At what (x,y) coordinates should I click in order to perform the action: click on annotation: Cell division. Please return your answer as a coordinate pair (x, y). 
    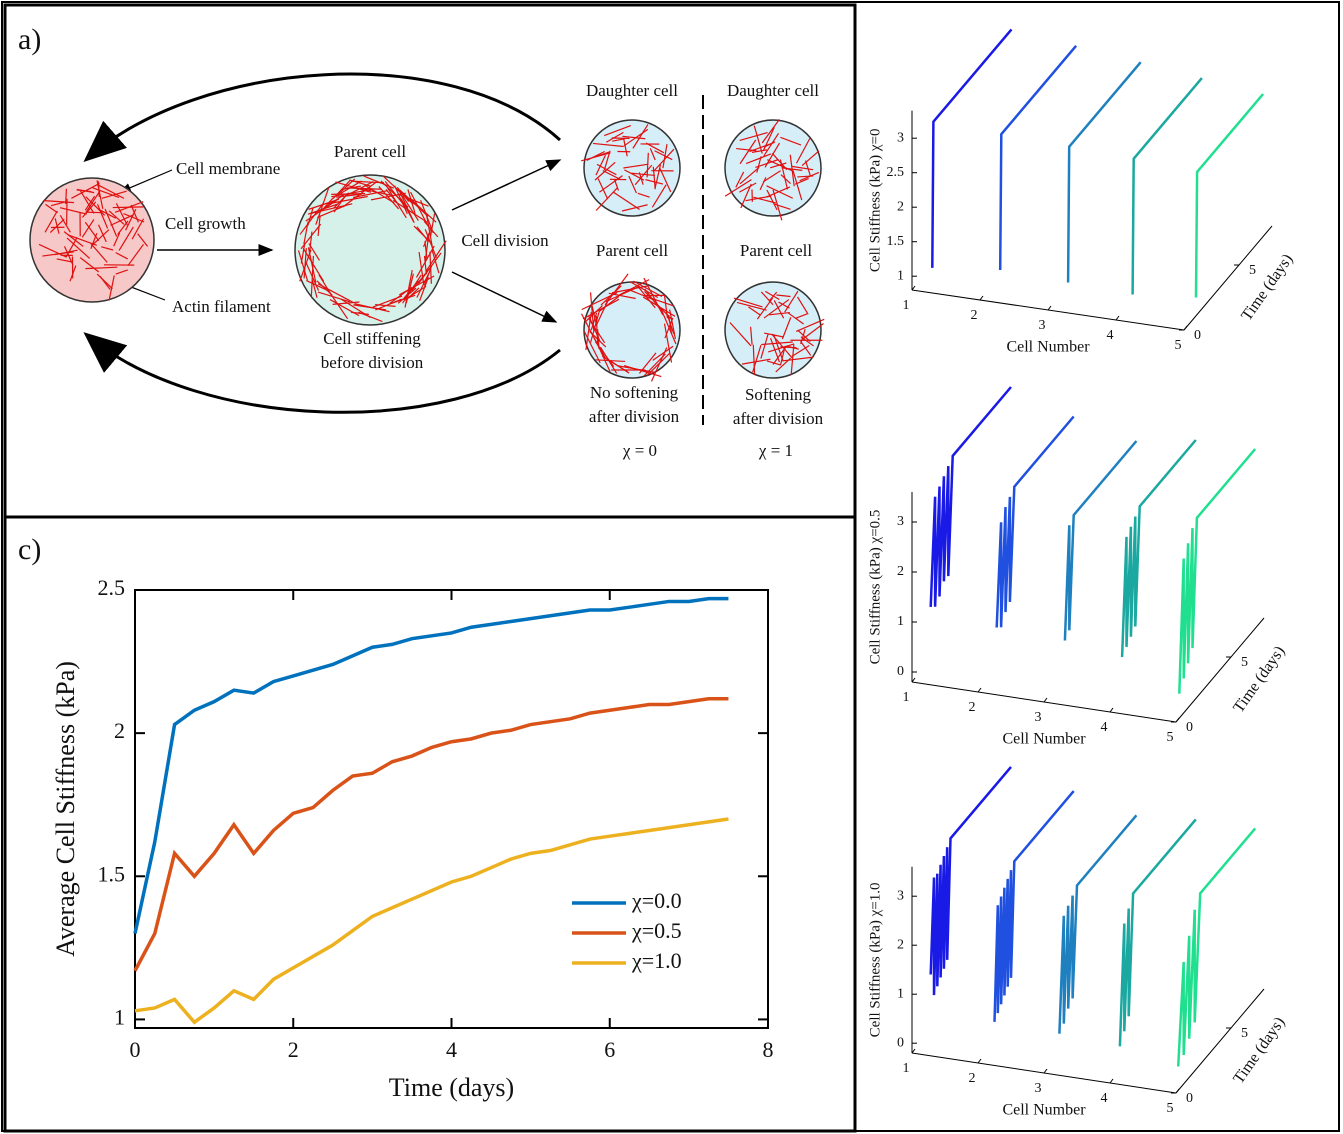
    Looking at the image, I should click on (505, 240).